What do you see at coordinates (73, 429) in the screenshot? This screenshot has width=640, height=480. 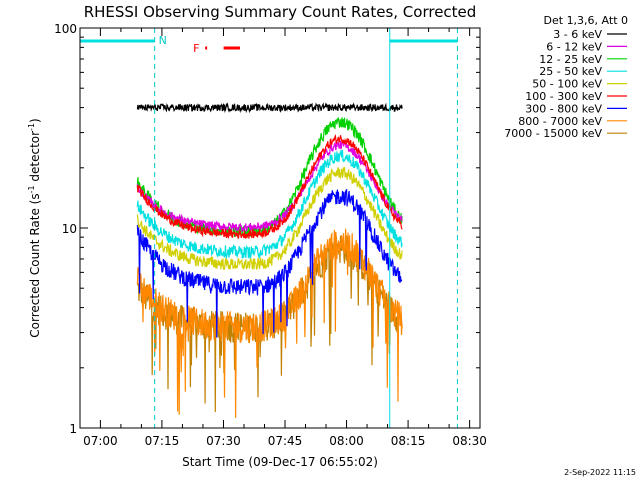 I see `y-tick-label: 1` at bounding box center [73, 429].